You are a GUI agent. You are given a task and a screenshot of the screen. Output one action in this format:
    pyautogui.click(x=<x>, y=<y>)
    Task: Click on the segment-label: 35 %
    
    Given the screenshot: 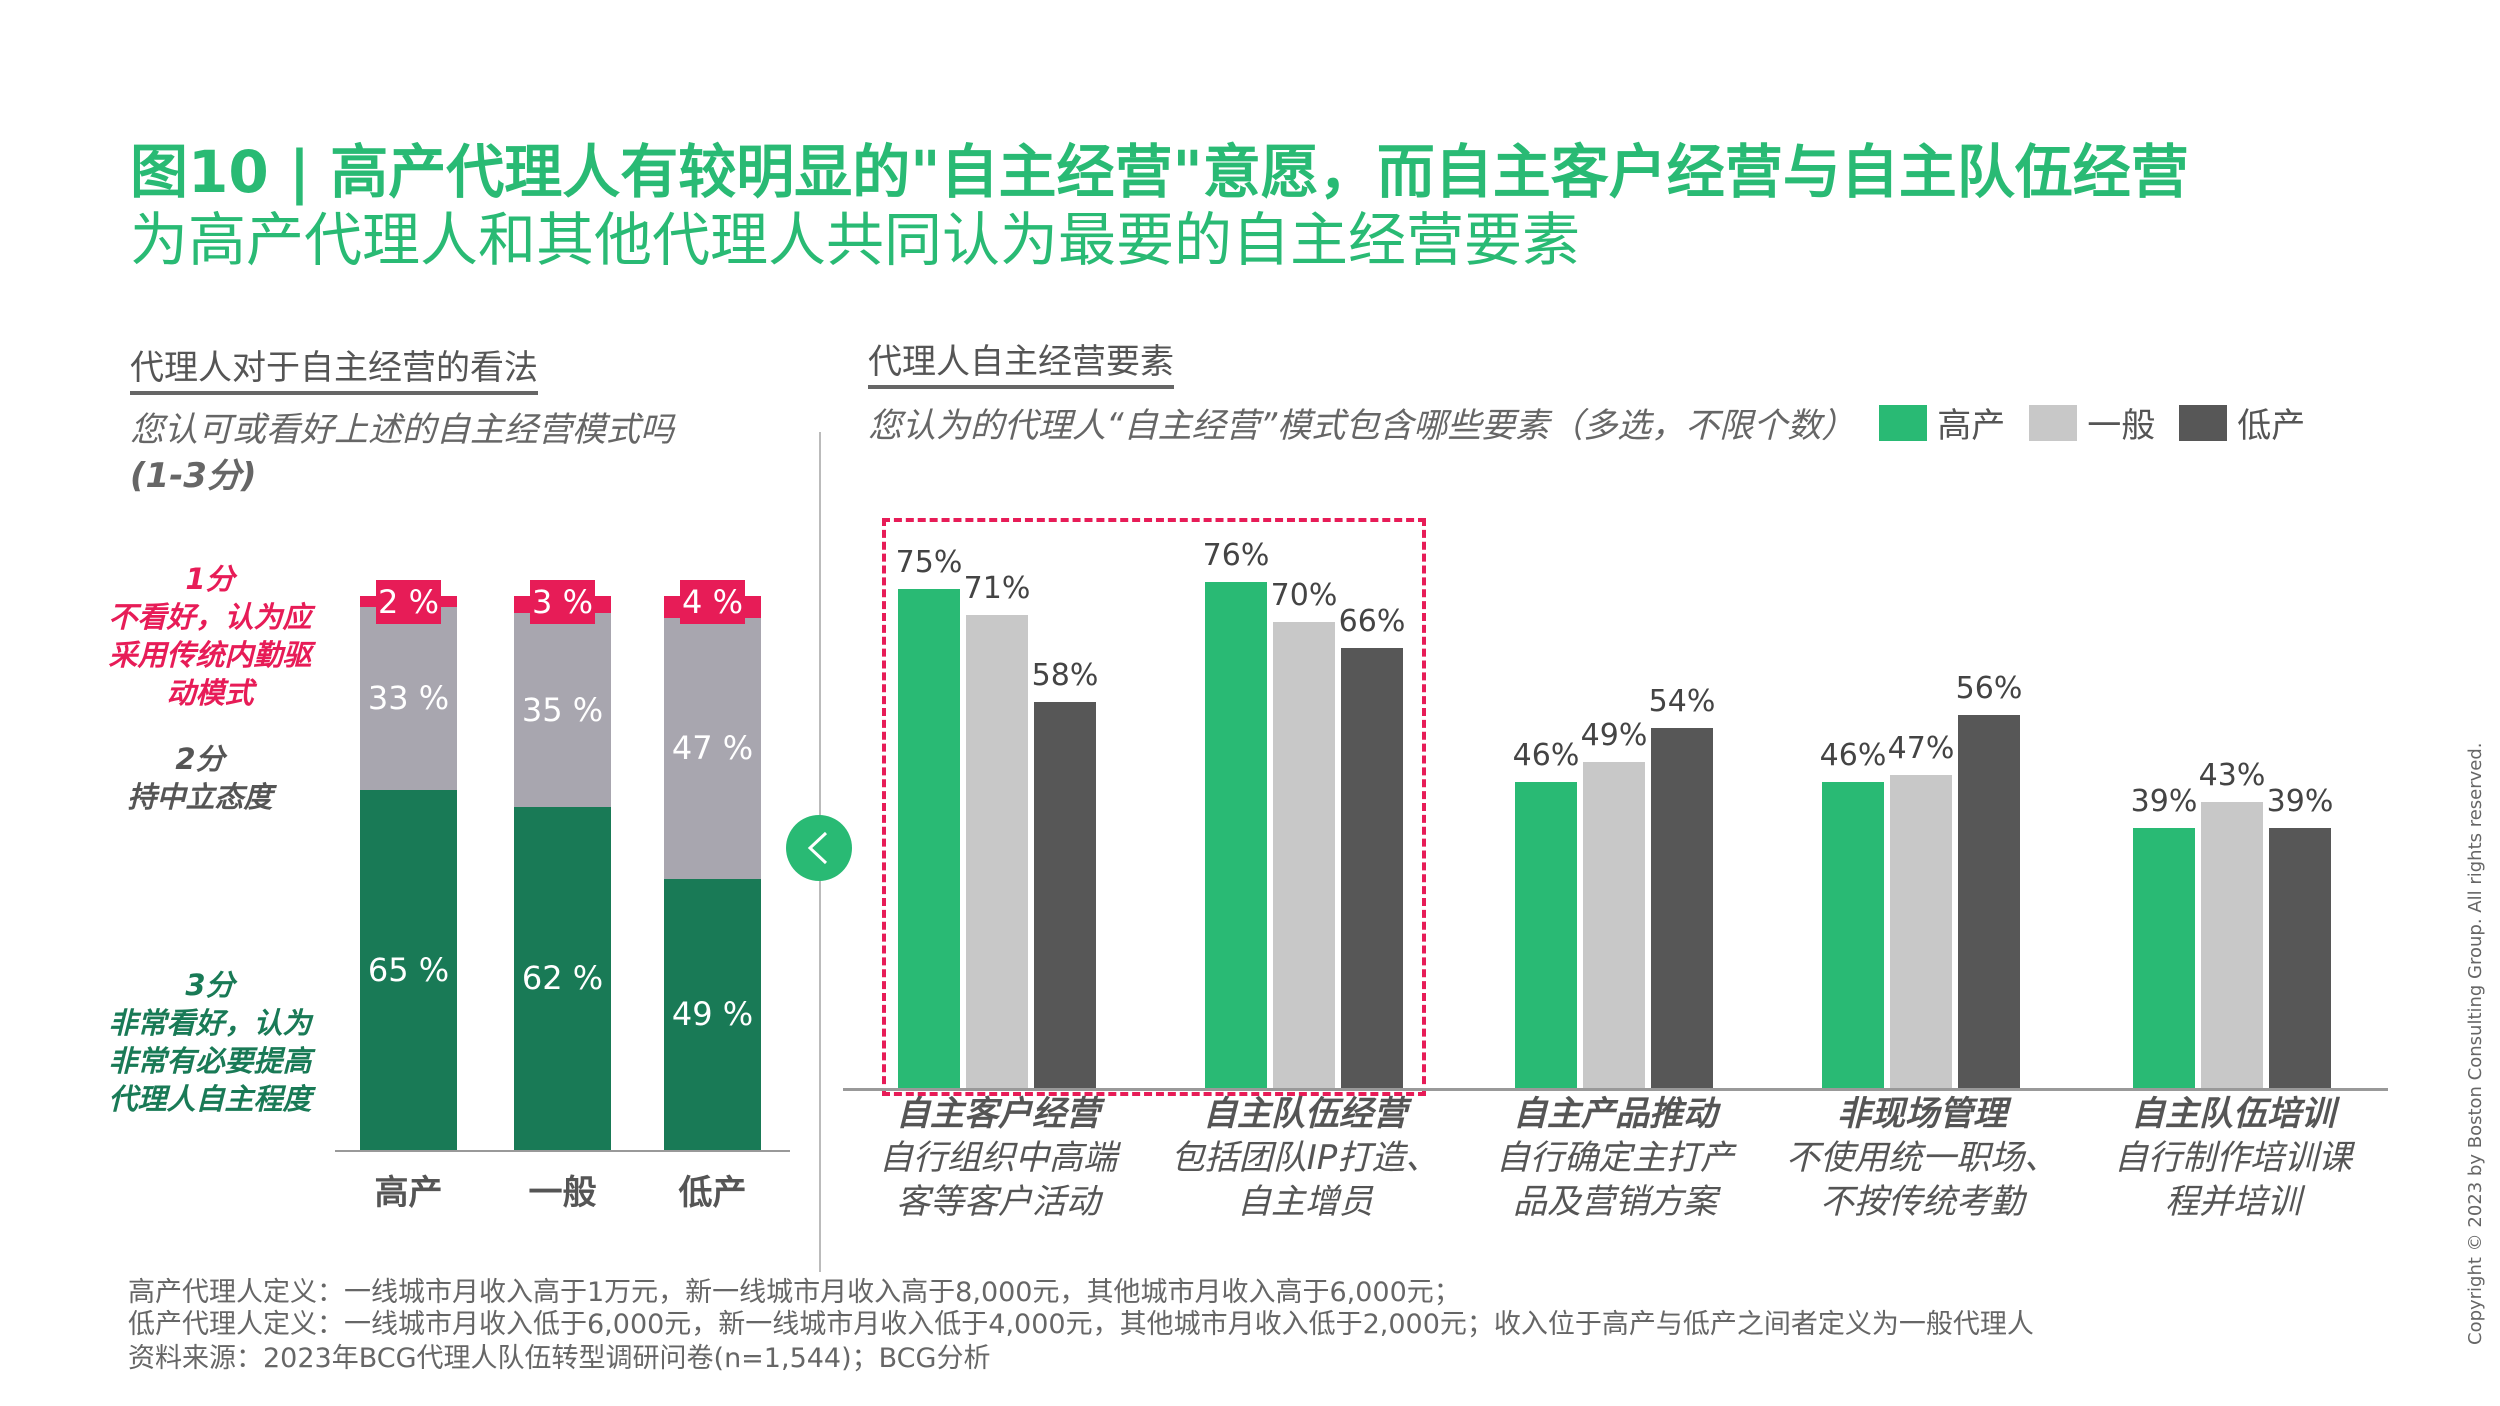 What is the action you would take?
    pyautogui.click(x=562, y=709)
    